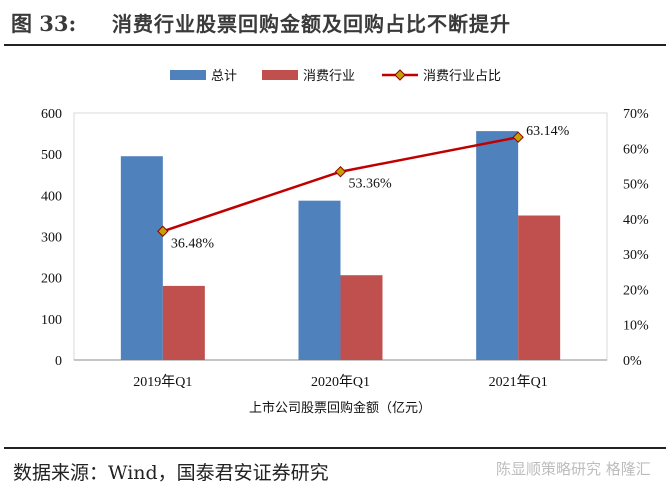  Describe the element at coordinates (51, 320) in the screenshot. I see `y-tick-label: 100` at that location.